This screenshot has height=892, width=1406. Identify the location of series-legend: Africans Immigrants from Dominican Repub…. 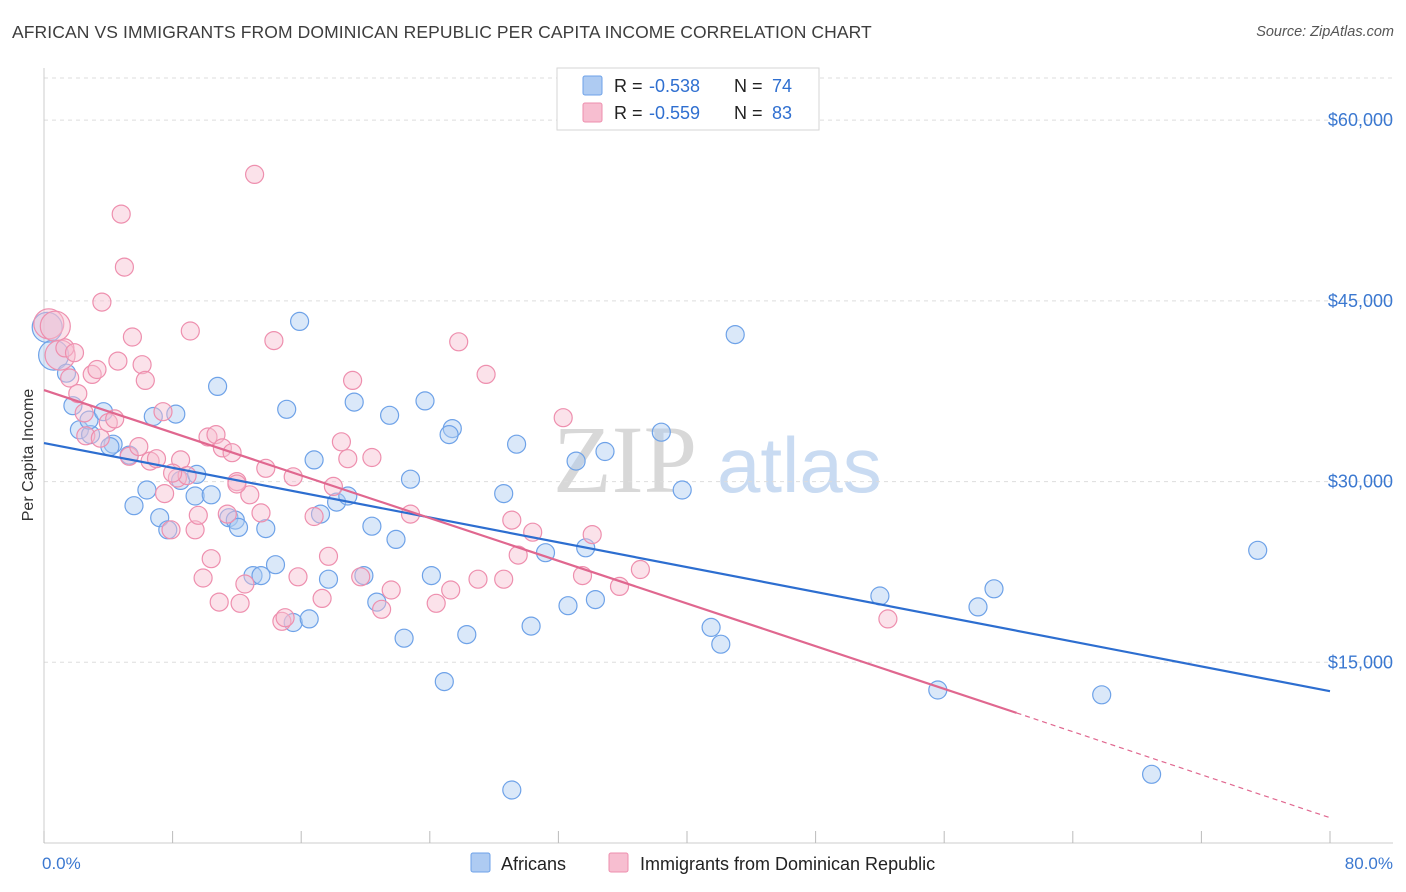
(702, 863).